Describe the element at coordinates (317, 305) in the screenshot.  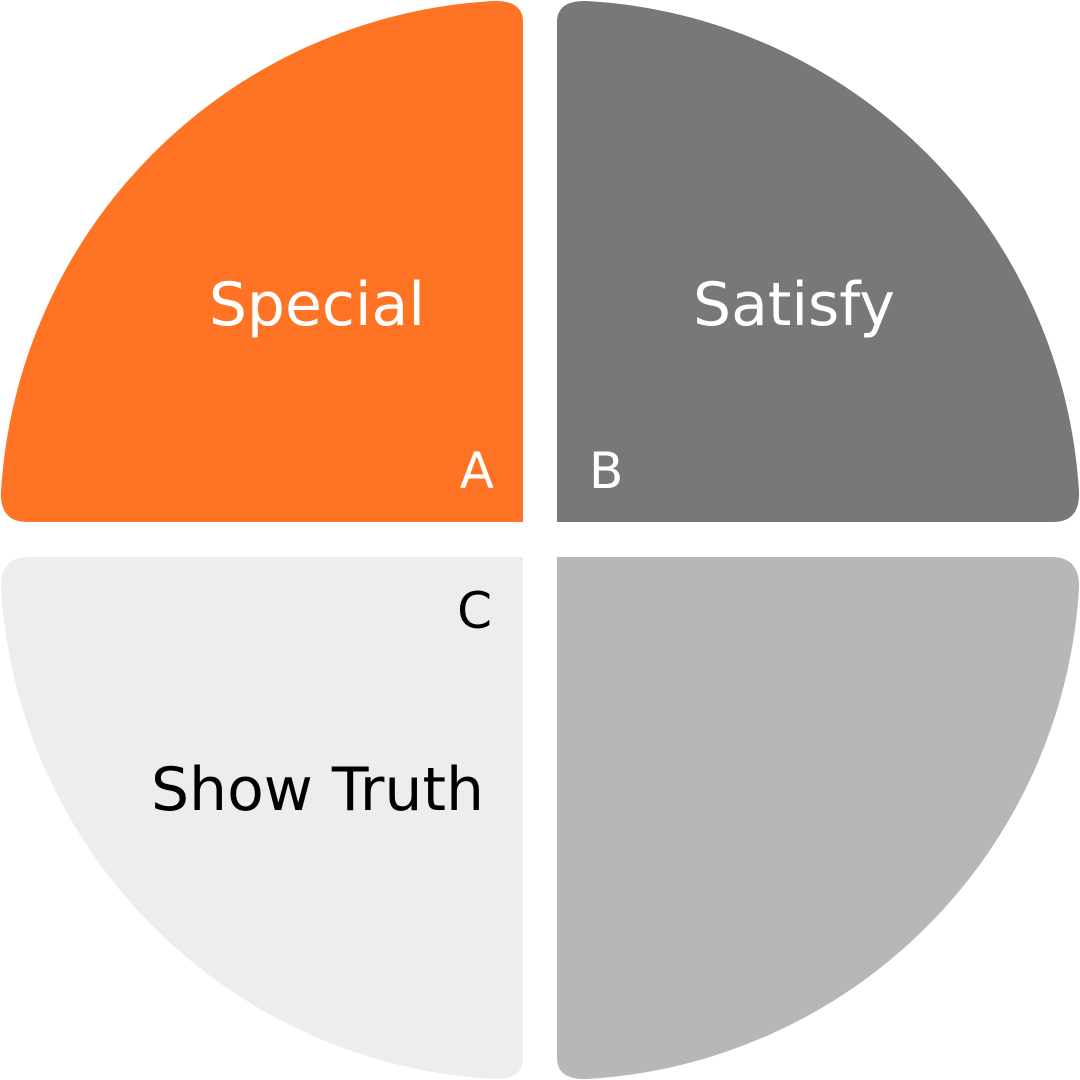
I see `quadrant-a-title: Special` at that location.